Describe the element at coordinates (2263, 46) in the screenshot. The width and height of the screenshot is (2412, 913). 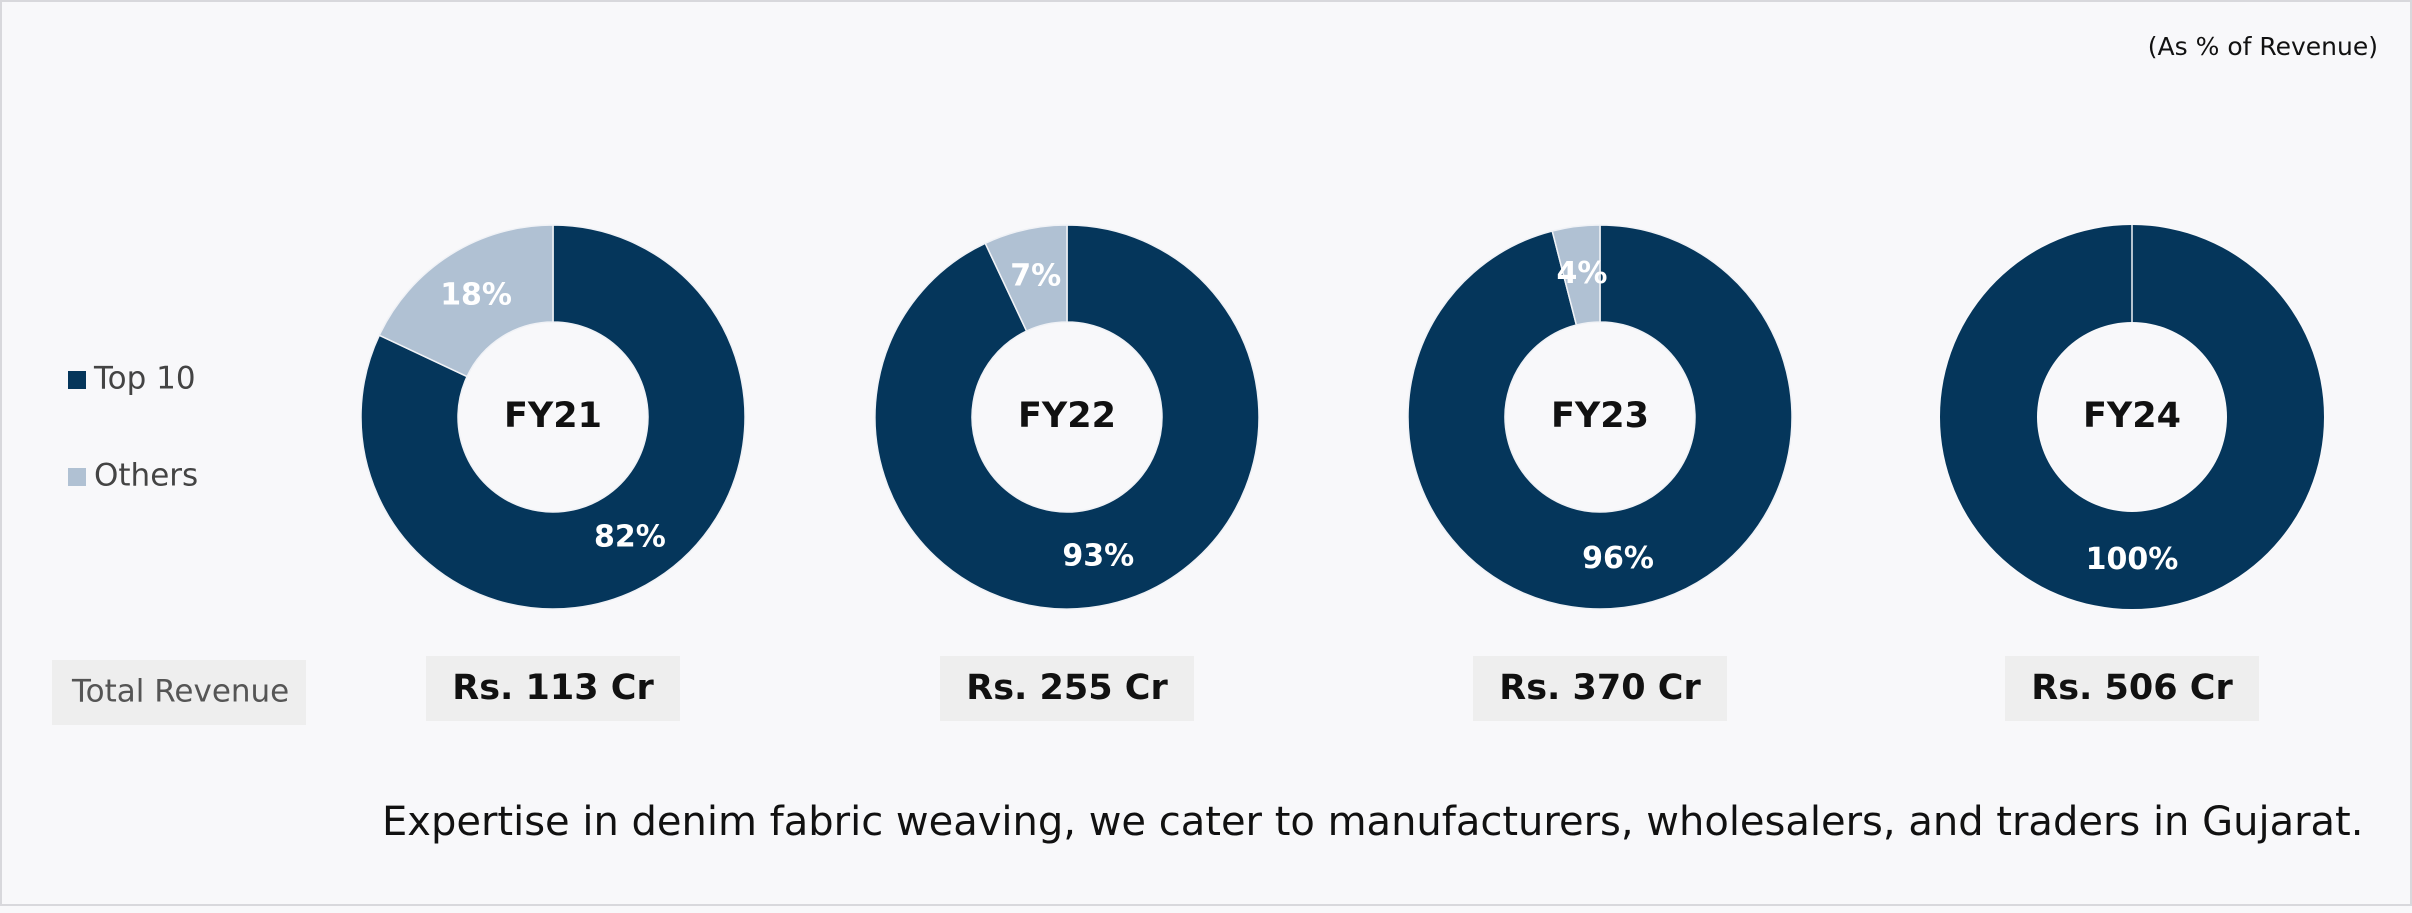
I see `note: (As % of Revenue)` at that location.